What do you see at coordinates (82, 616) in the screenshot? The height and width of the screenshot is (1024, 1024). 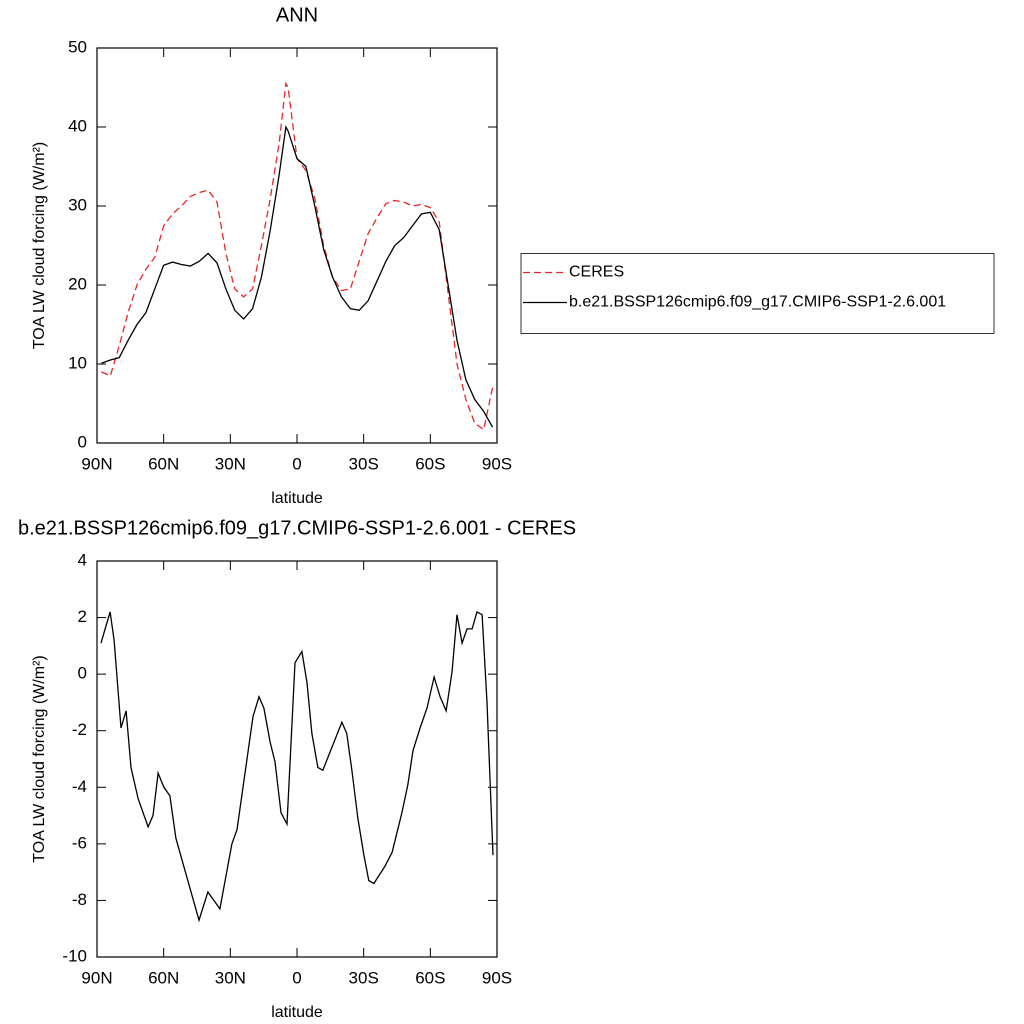 I see `y-tick-label: 2` at bounding box center [82, 616].